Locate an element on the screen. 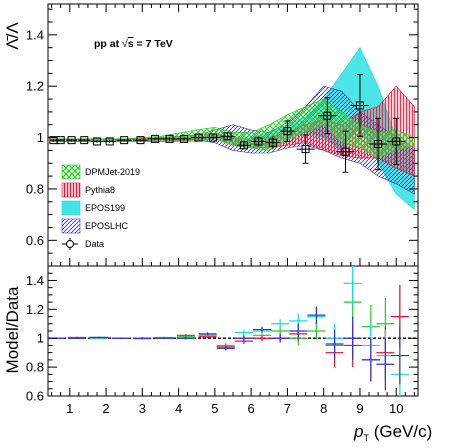  bottom-x-tick-label: 9 is located at coordinates (359, 408).